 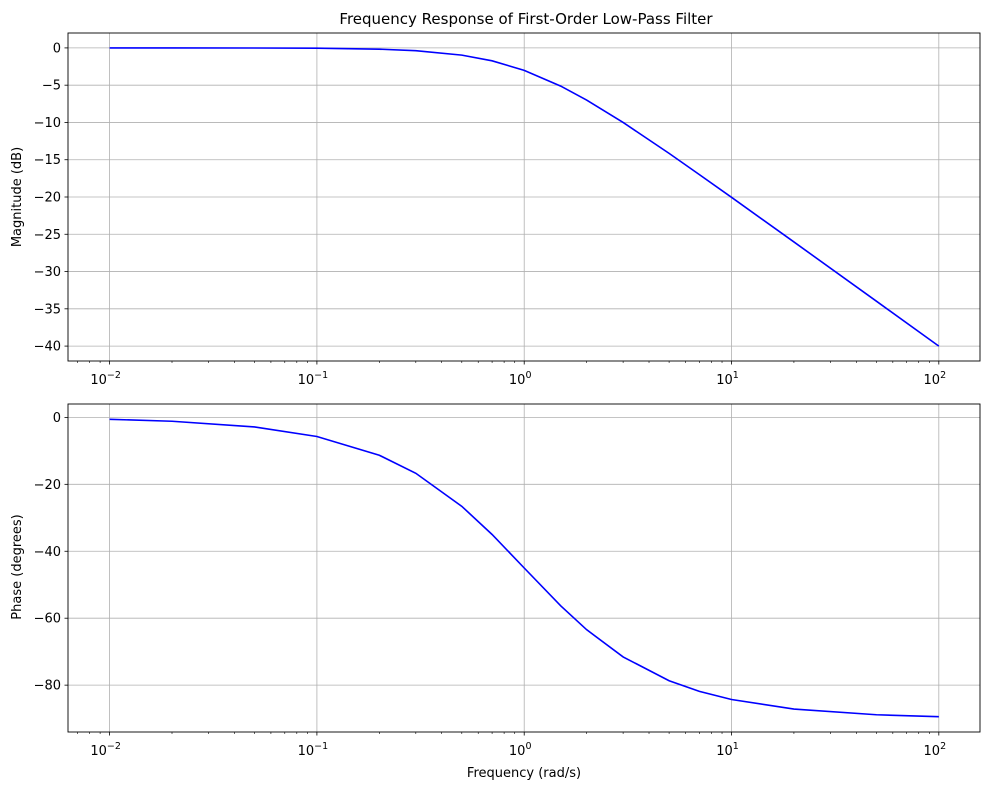 What do you see at coordinates (524, 773) in the screenshot?
I see `frequency-x-axis-label: Frequency (rad/s)` at bounding box center [524, 773].